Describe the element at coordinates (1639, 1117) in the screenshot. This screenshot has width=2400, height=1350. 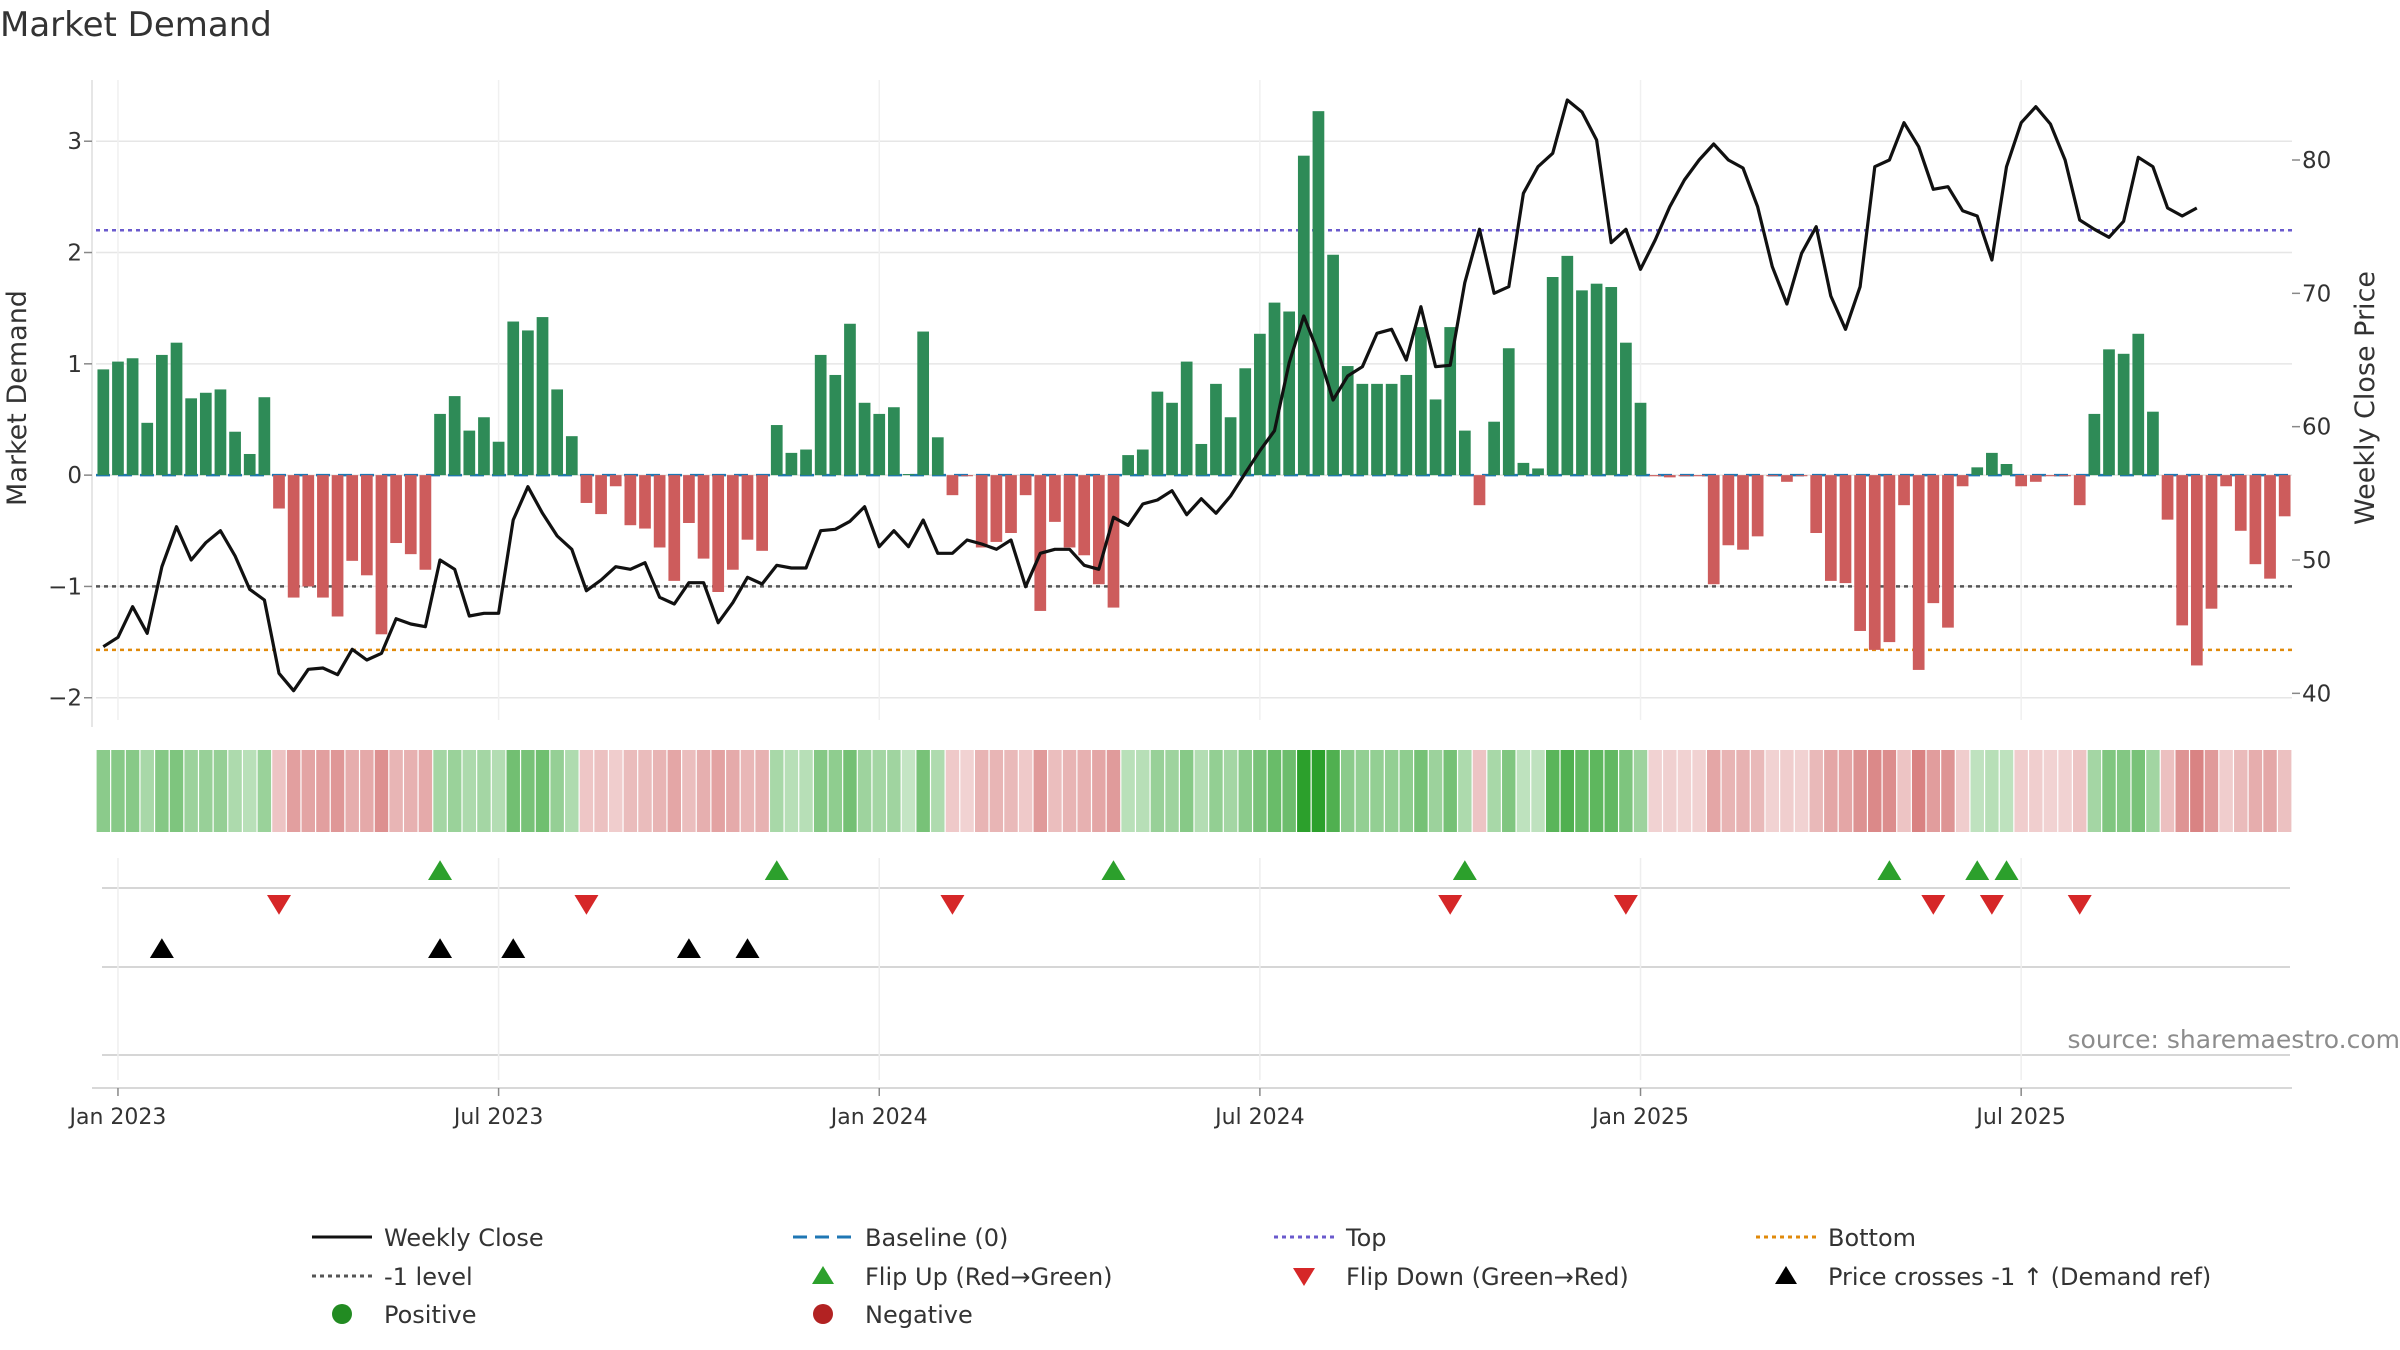
I see `x-tick-label: Jan 2025` at that location.